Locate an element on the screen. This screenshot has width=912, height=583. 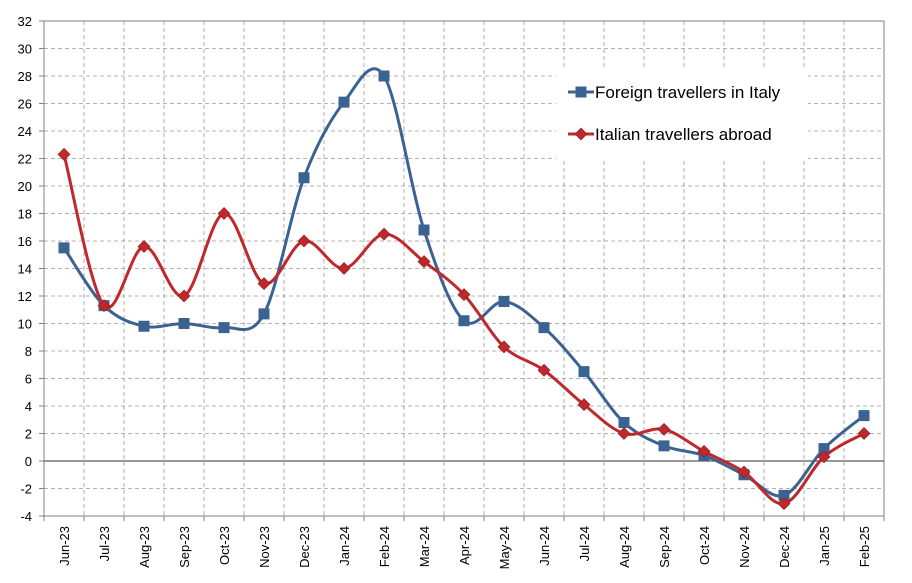
x-tick-label: Dec-24 is located at coordinates (784, 547).